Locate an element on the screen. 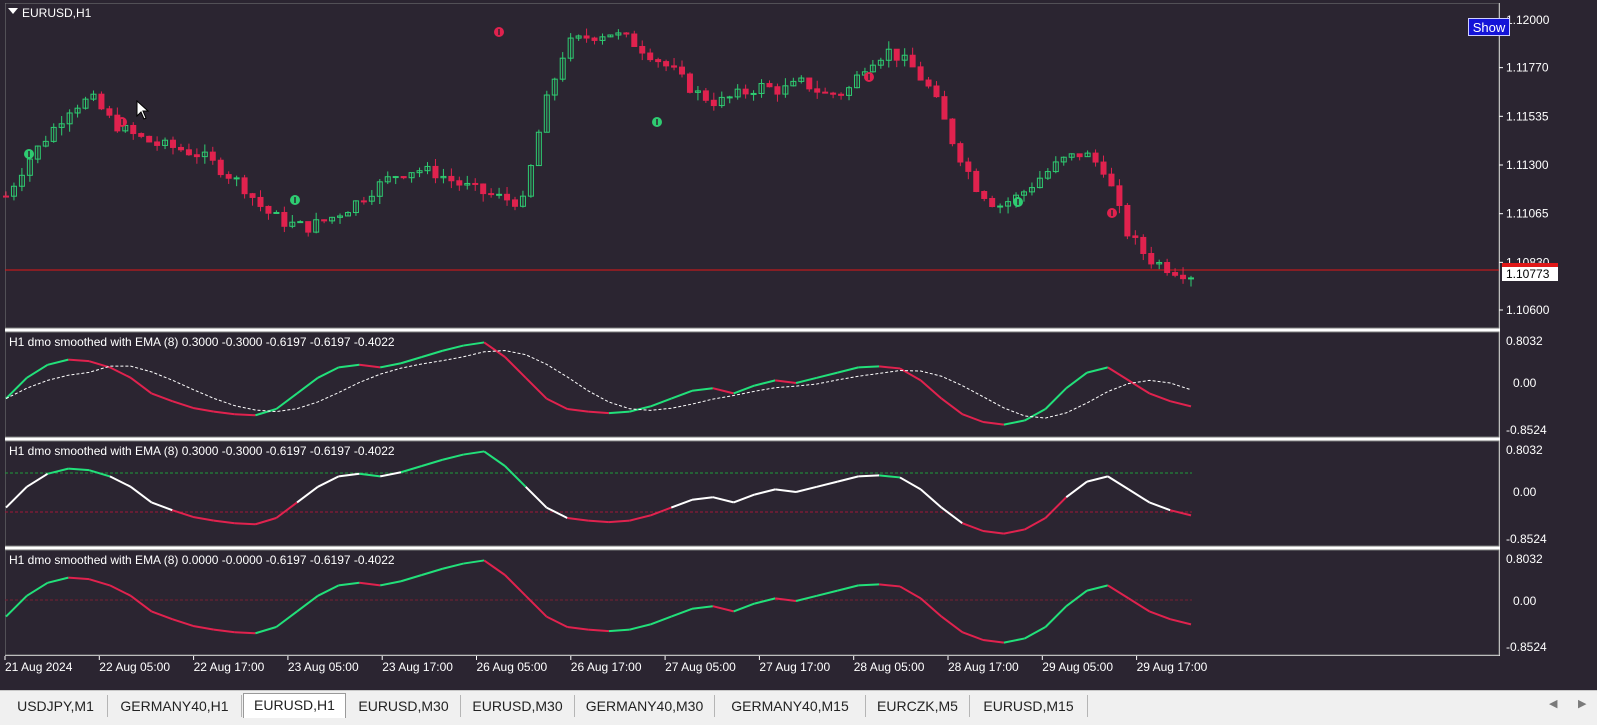 This screenshot has width=1597, height=725. chart-tab: USDJPY,M1 is located at coordinates (56, 706).